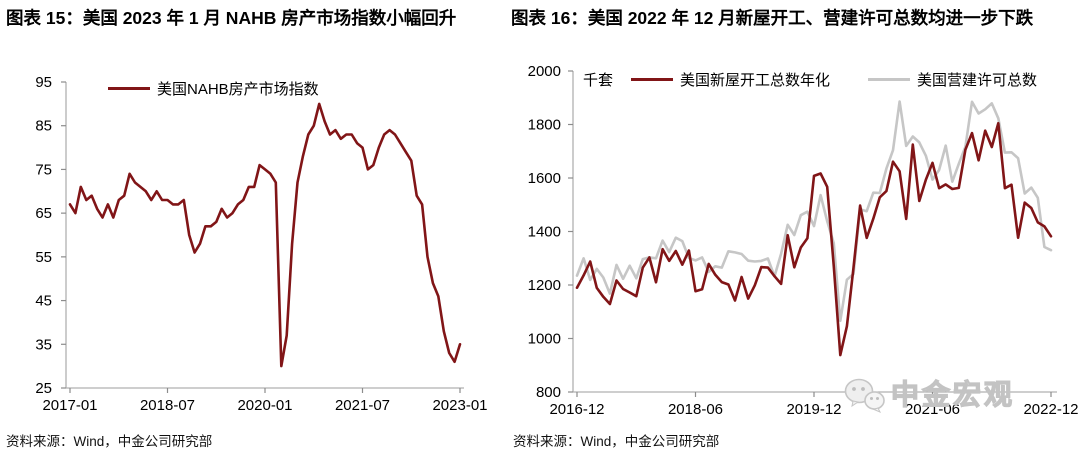 The height and width of the screenshot is (458, 1080). Describe the element at coordinates (834, 79) in the screenshot. I see `legend: 美国新屋开工总数年化 美国营建许可总数` at that location.